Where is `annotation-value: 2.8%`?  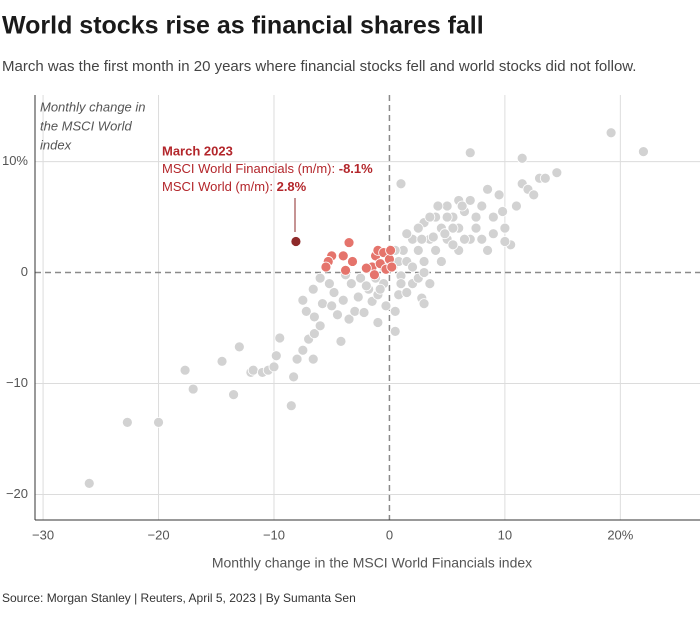 annotation-value: 2.8% is located at coordinates (292, 186).